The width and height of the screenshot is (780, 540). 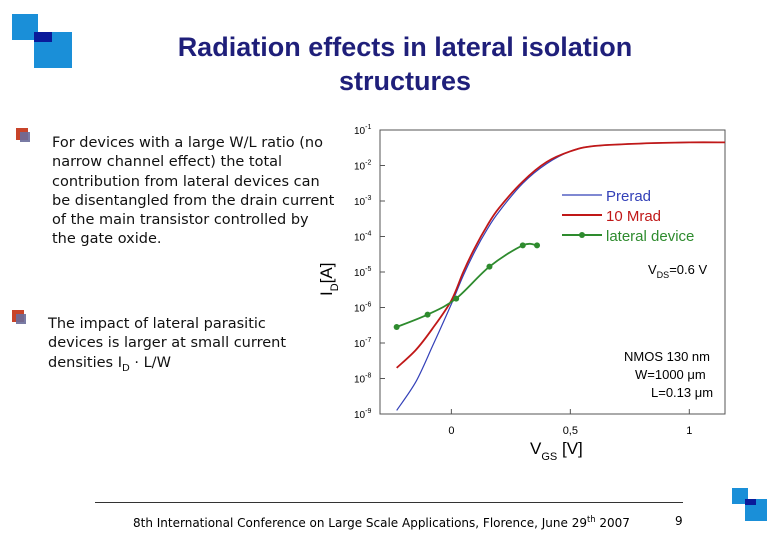 I want to click on y-tick-label: 10⁻², so click(x=362, y=166).